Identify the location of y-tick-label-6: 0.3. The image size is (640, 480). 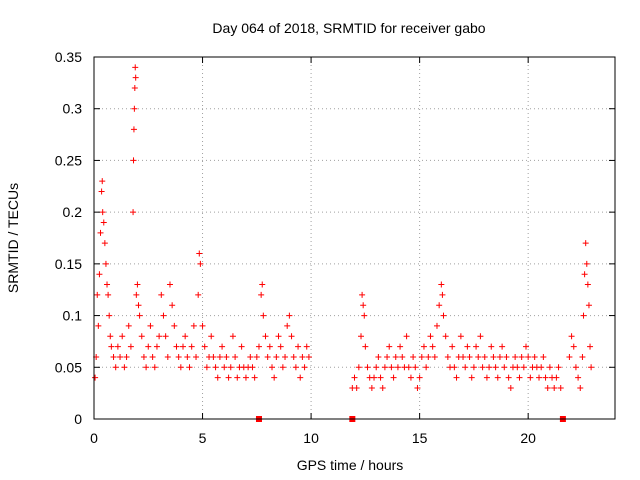
(73, 109).